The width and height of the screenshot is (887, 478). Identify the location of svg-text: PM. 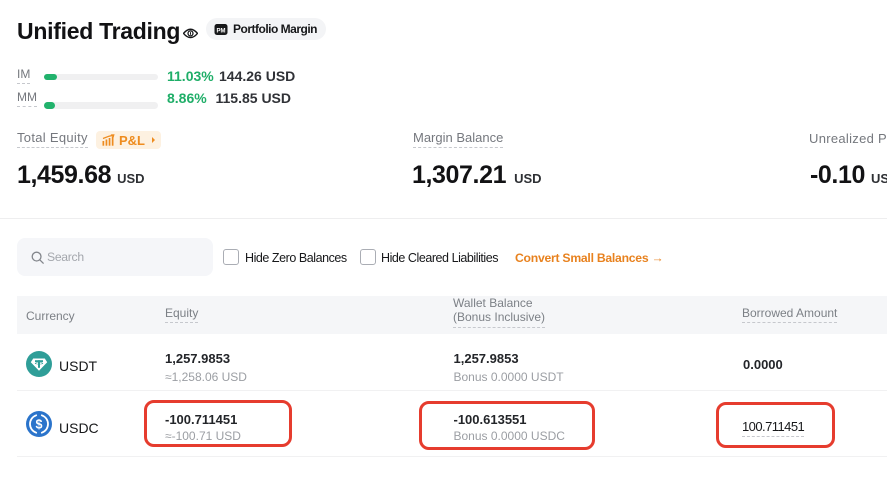
(221, 31).